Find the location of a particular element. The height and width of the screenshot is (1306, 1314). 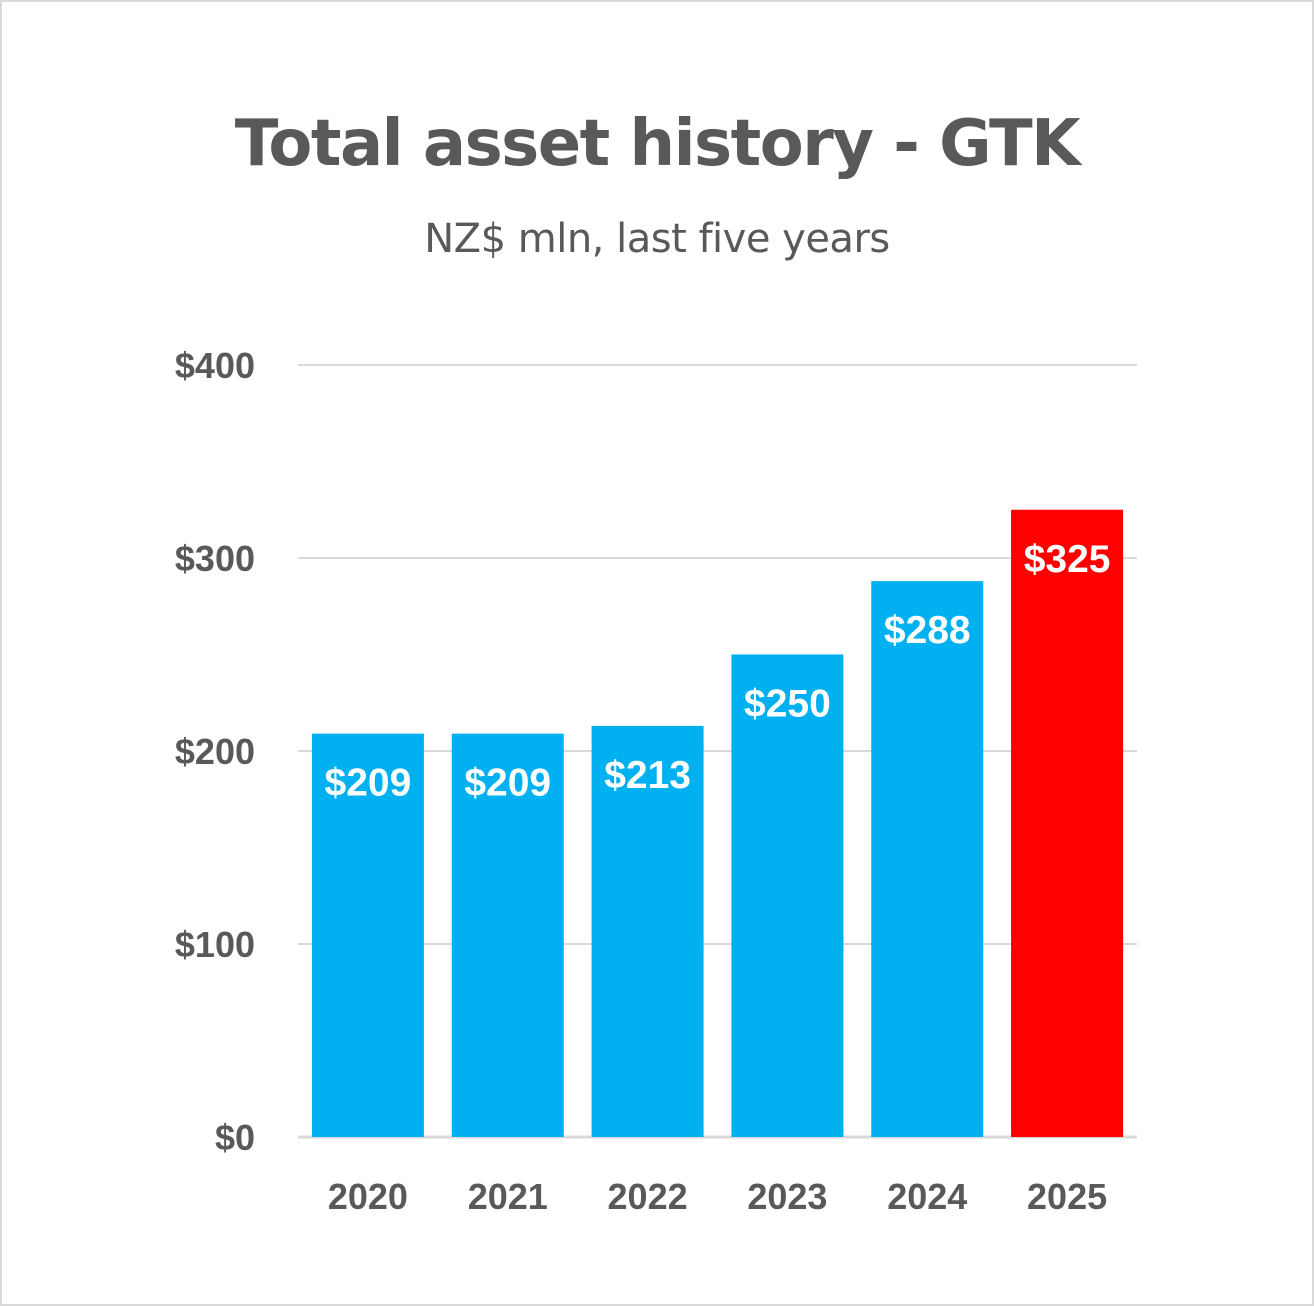

data-label-2021: $209 is located at coordinates (507, 783).